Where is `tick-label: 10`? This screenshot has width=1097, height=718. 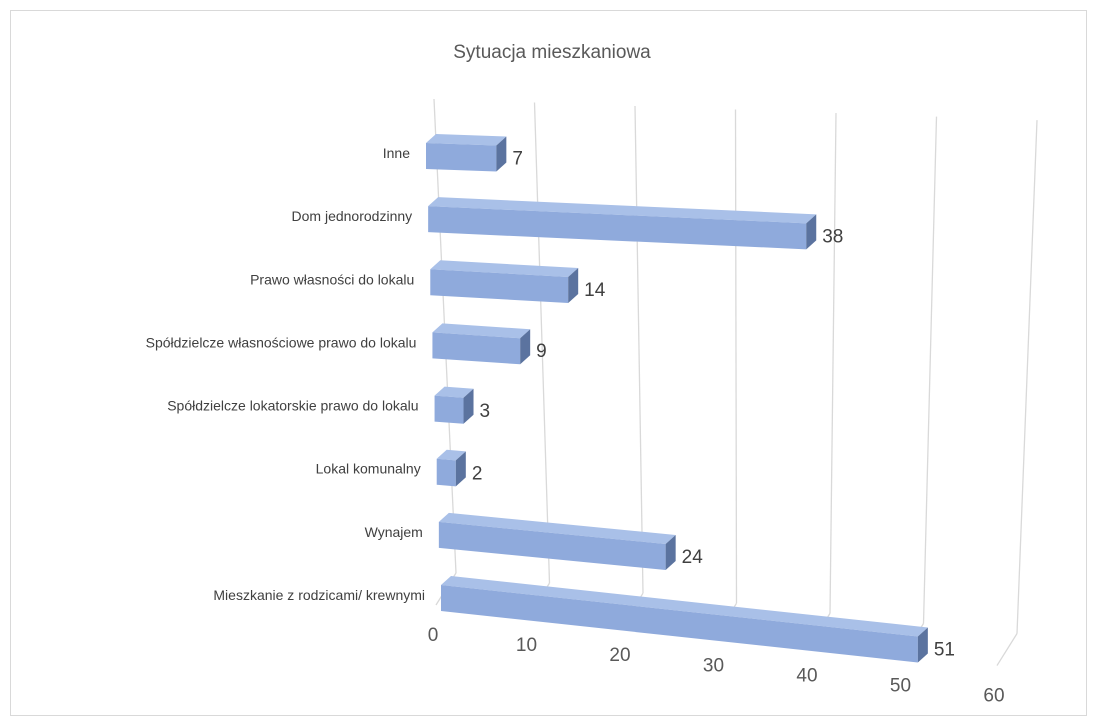 tick-label: 10 is located at coordinates (526, 645).